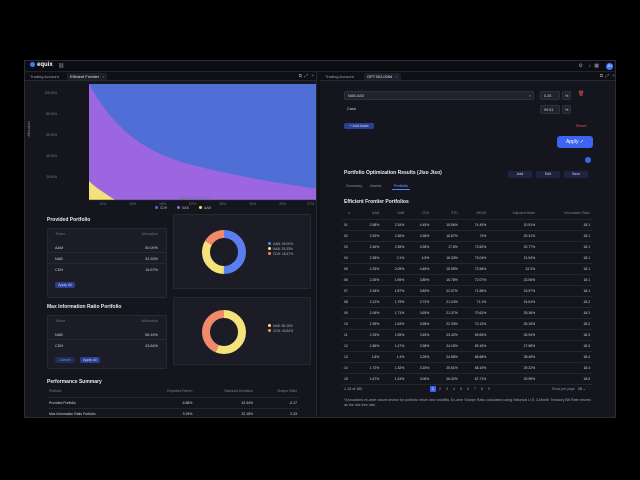 The image size is (640, 480). I want to click on page-button-4: 4, so click(454, 389).